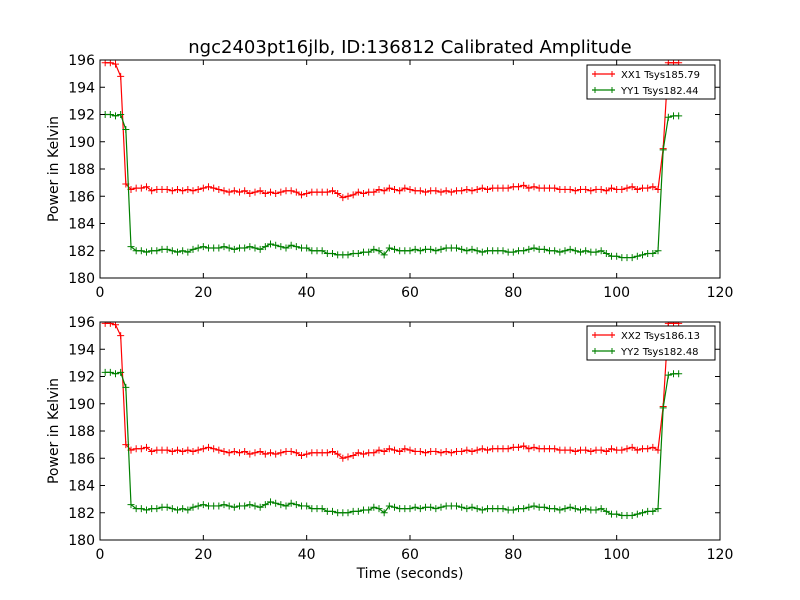 Image resolution: width=800 pixels, height=600 pixels. What do you see at coordinates (410, 574) in the screenshot?
I see `figure-x-axis-label: Time (seconds)` at bounding box center [410, 574].